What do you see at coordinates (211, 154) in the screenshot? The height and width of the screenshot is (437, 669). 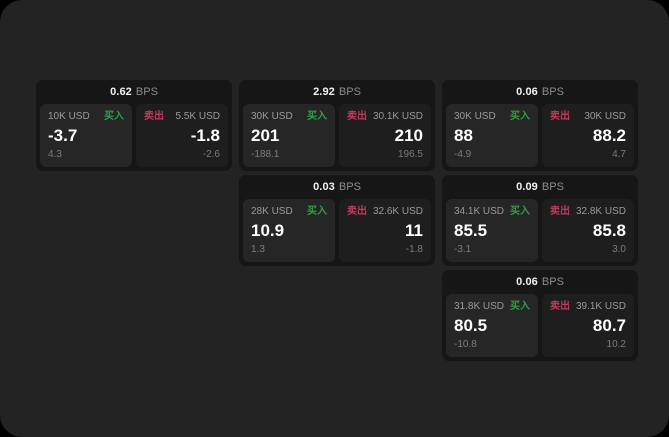 I see `sell-sub-value: -2.6` at bounding box center [211, 154].